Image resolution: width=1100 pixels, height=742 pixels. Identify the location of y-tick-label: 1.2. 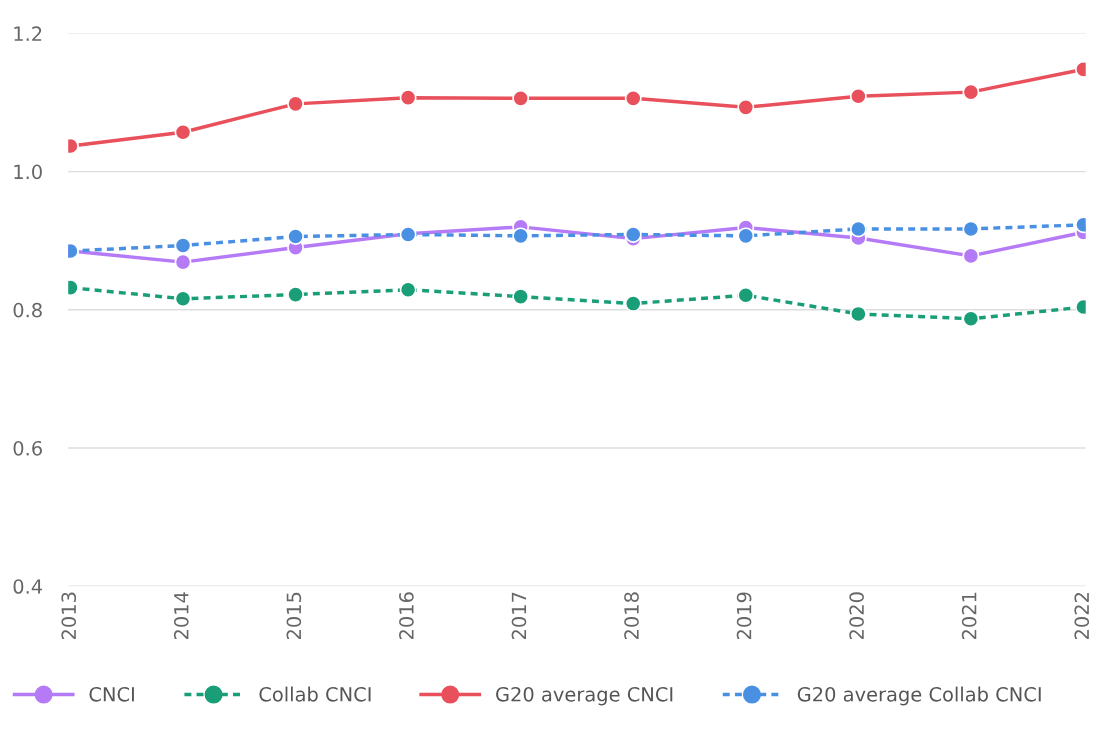
(28, 33).